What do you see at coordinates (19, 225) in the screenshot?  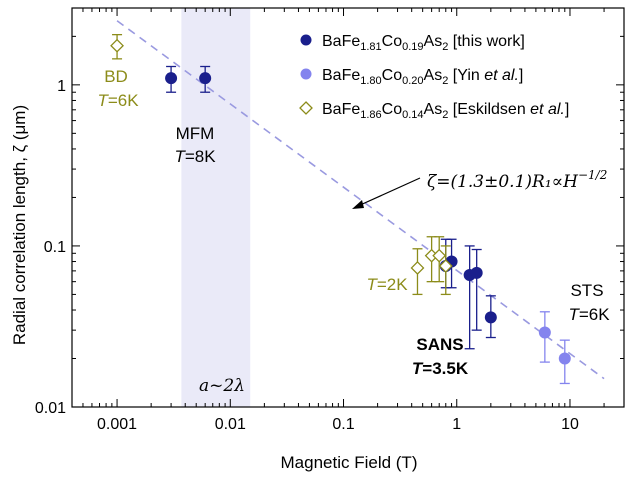 I see `y-axis-title: Radial correlation length, ζ (μm)` at bounding box center [19, 225].